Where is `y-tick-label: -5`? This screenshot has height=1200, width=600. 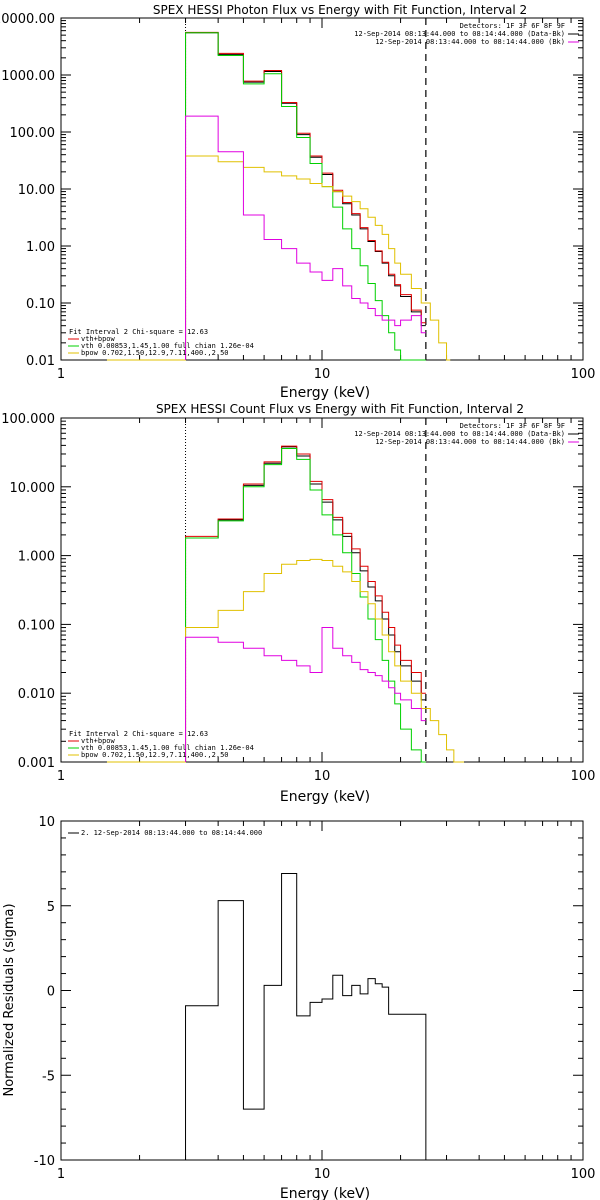
y-tick-label: -5 is located at coordinates (48, 1076).